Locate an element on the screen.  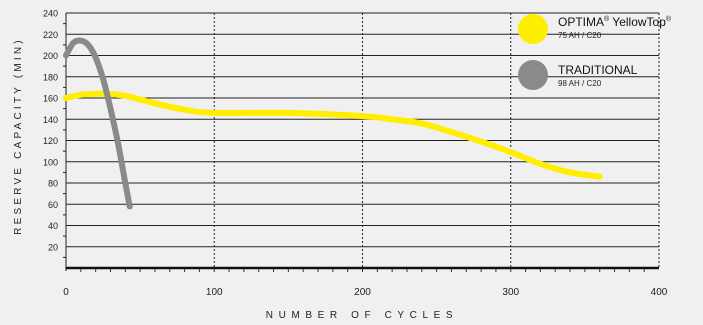
y-tick-label-120: 120 is located at coordinates (50, 141).